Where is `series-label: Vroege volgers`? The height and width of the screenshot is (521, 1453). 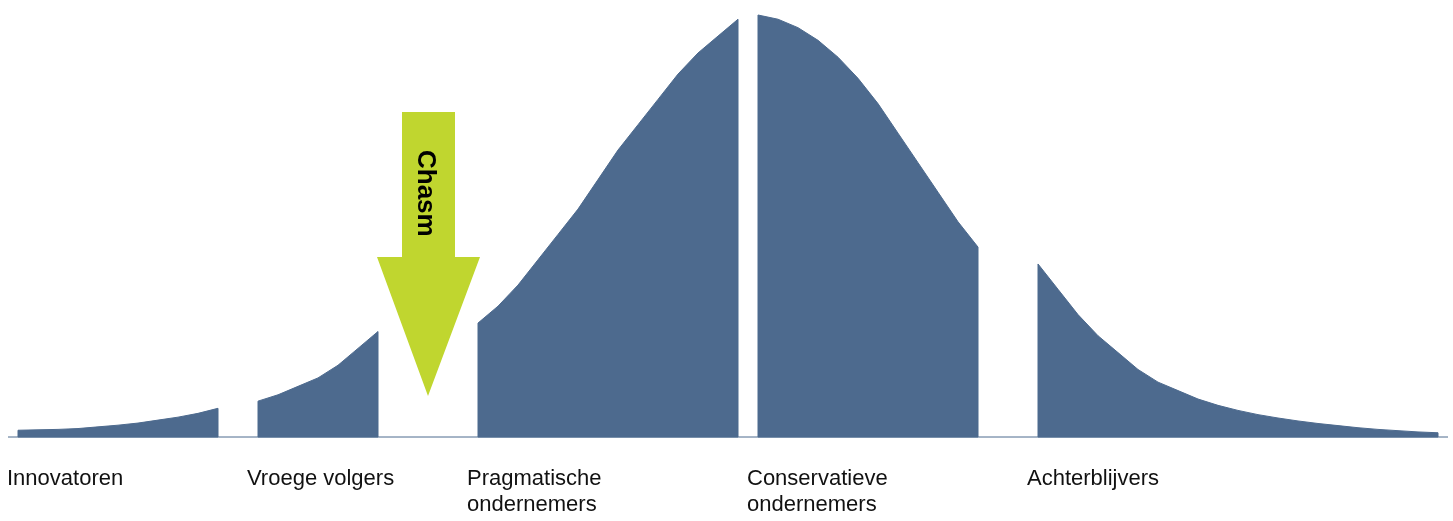
series-label: Vroege volgers is located at coordinates (321, 477).